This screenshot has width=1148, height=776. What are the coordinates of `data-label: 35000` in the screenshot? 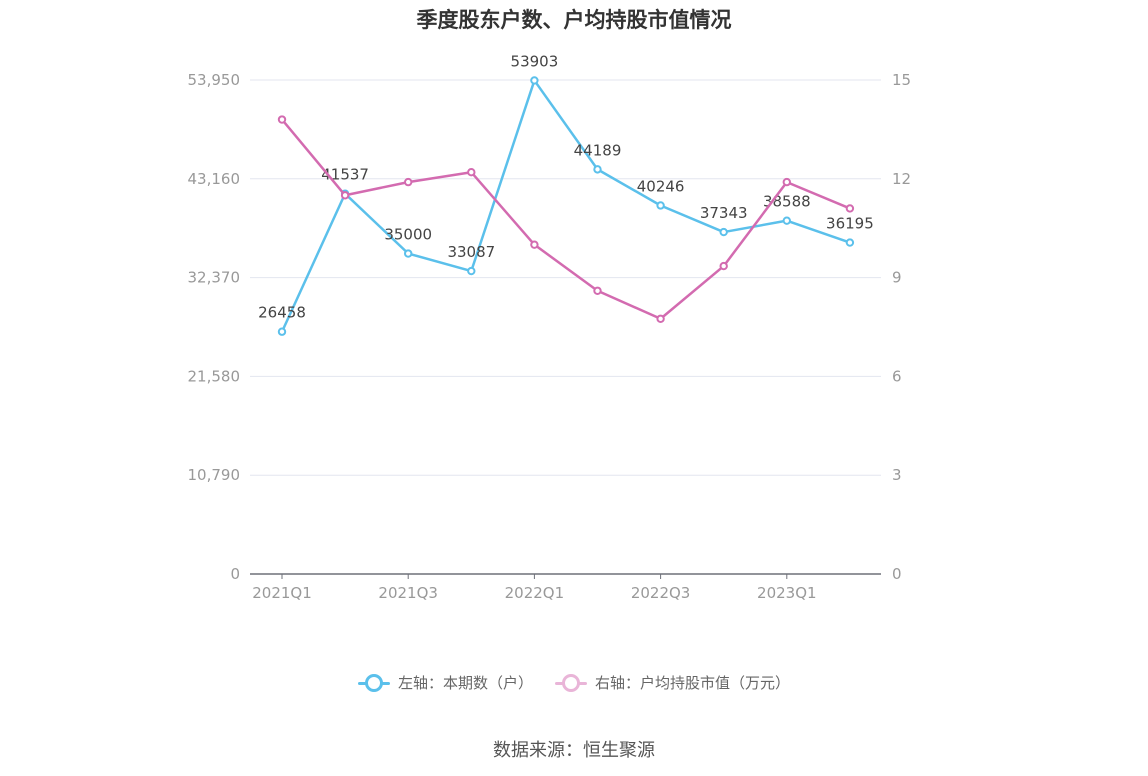 It's located at (408, 235).